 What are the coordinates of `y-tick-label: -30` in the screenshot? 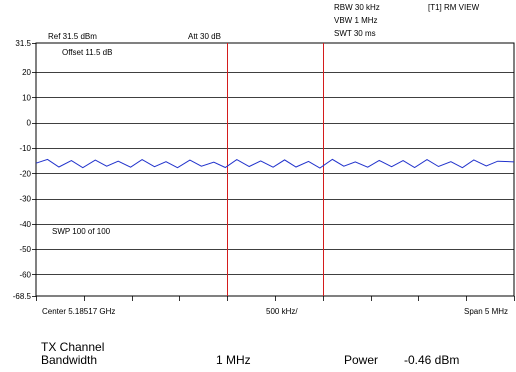 It's located at (25, 199).